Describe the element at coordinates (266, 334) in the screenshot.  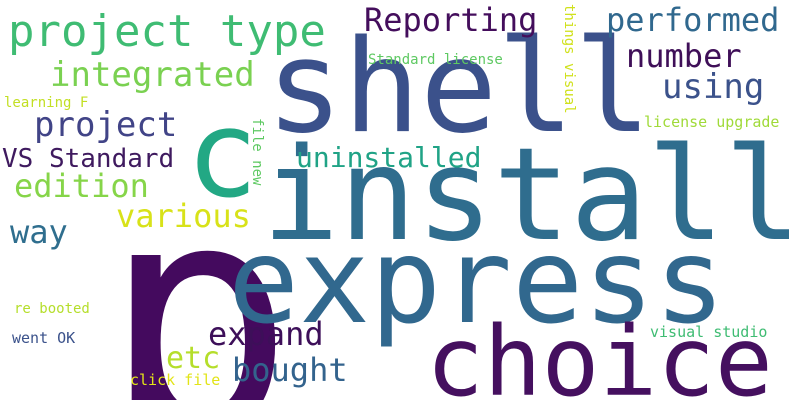
I see `word-expand: expand` at that location.